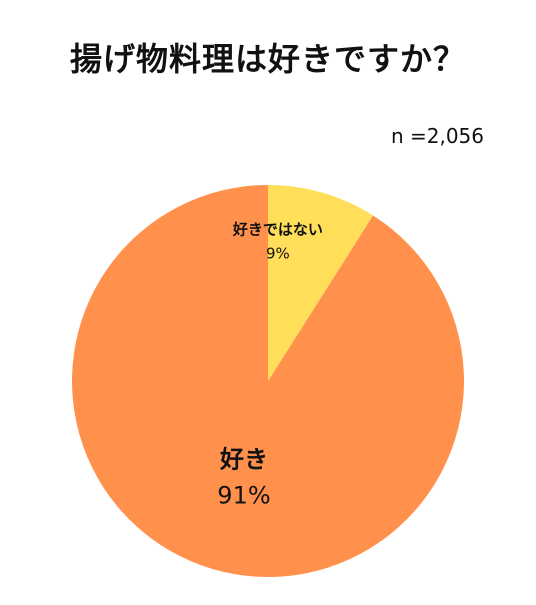  I want to click on slice-value-label-0: 91%, so click(243, 495).